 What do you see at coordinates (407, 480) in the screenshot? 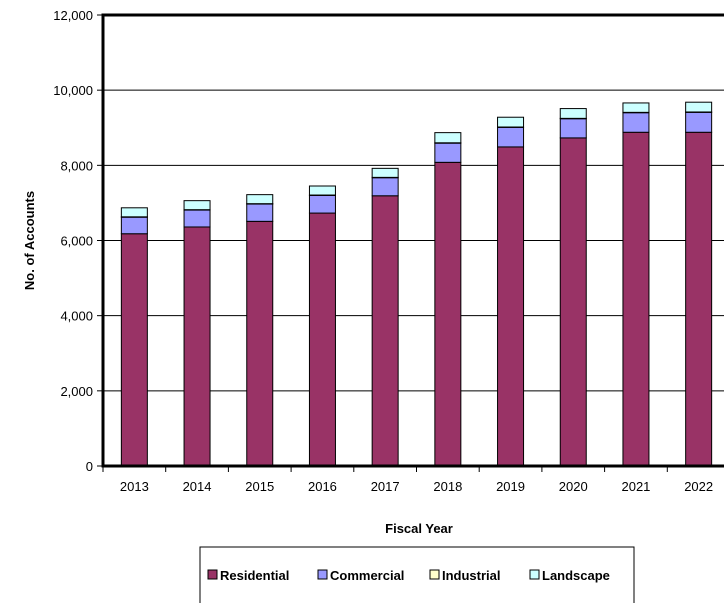
I see `x-axis-ticks: 2013 2014 2015 2016 2017 2018 2019 2020 2021 2022` at bounding box center [407, 480].